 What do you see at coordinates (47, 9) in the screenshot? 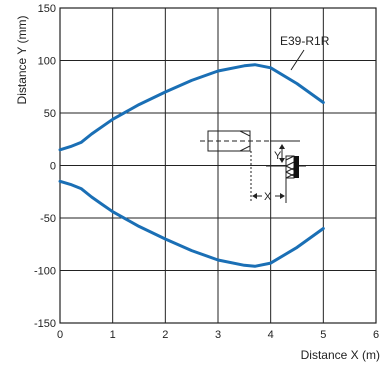
I see `y-tick-label: 150` at bounding box center [47, 9].